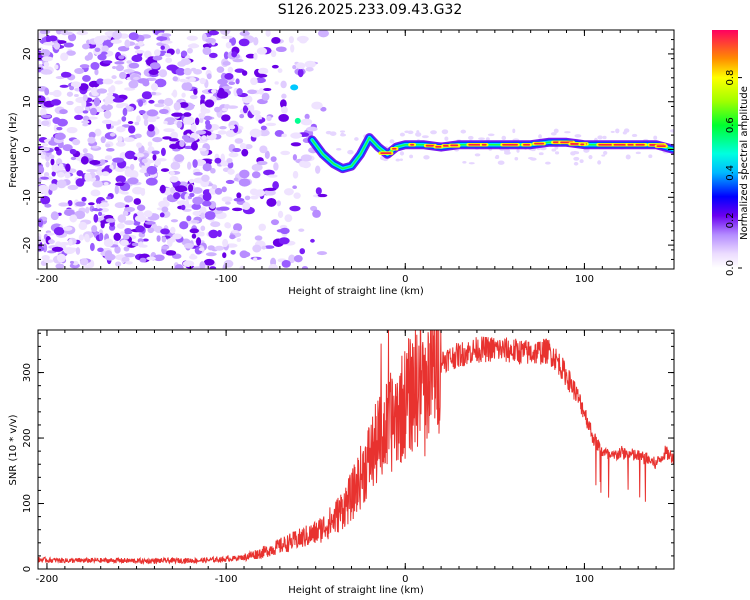 Image resolution: width=750 pixels, height=600 pixels. Describe the element at coordinates (370, 10) in the screenshot. I see `chart-title: S126.2025.233.09.43.G32` at that location.